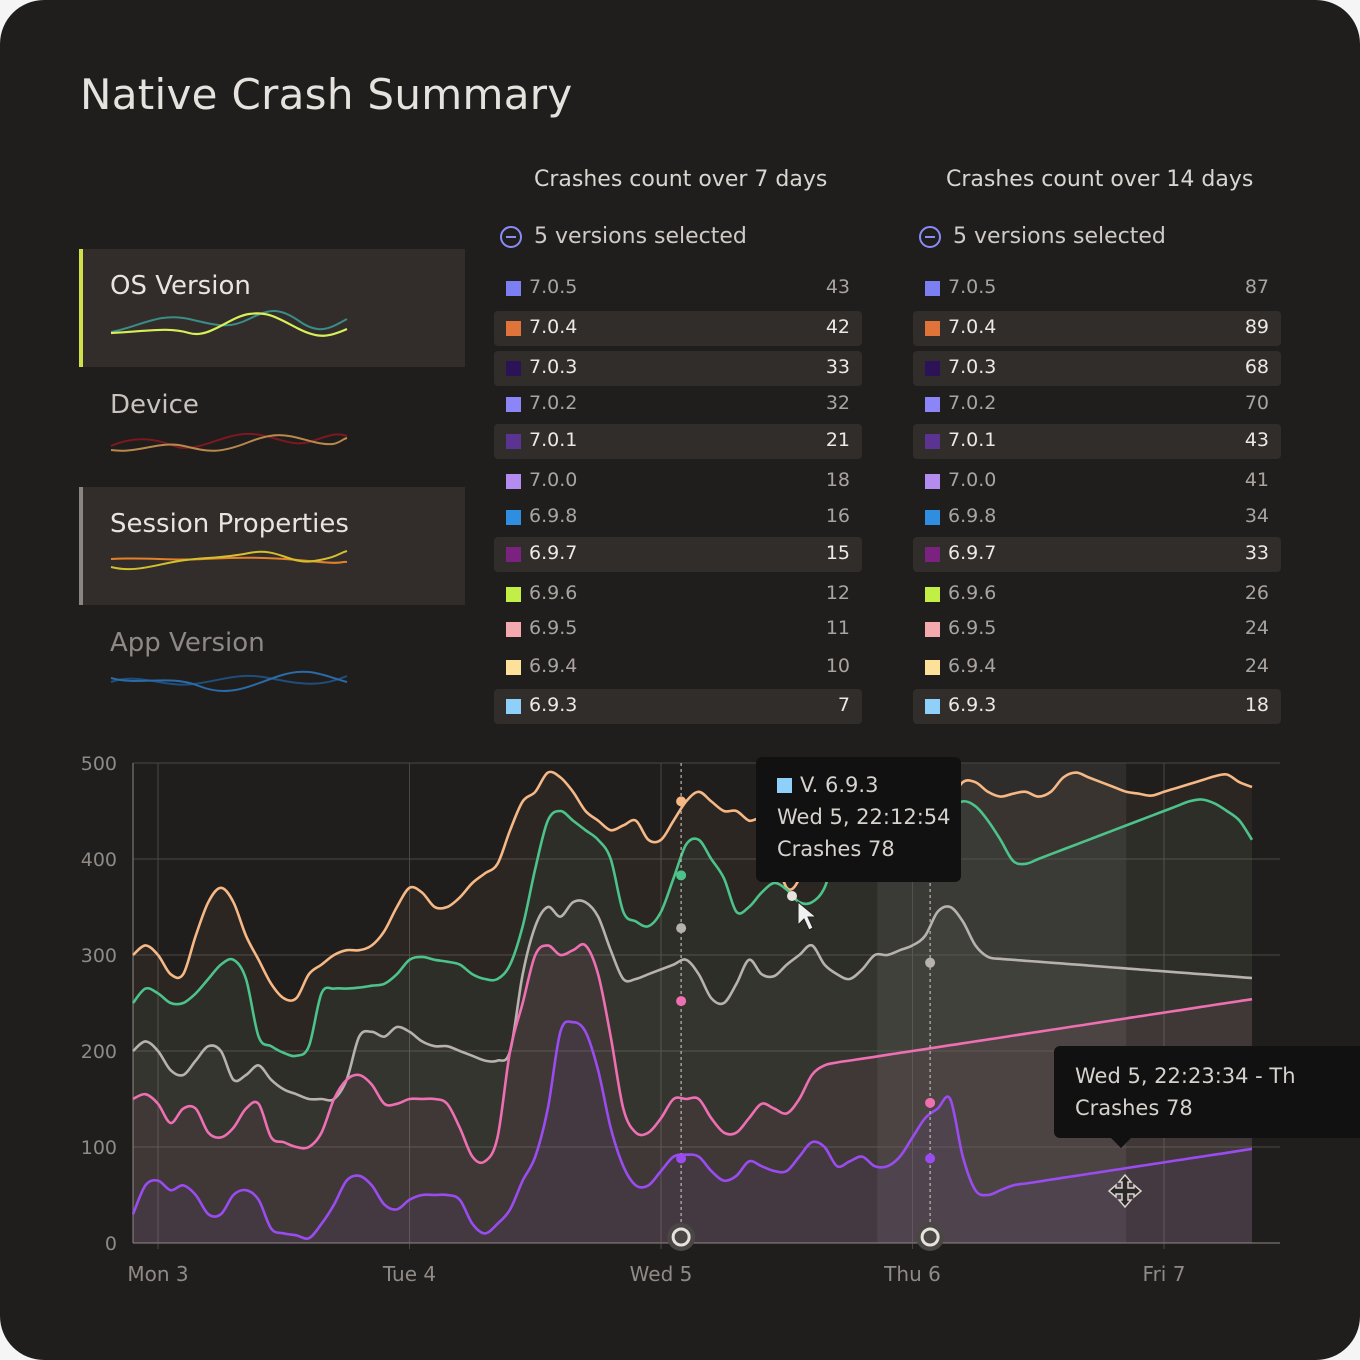  What do you see at coordinates (99, 1148) in the screenshot?
I see `y-tick-label: 100` at bounding box center [99, 1148].